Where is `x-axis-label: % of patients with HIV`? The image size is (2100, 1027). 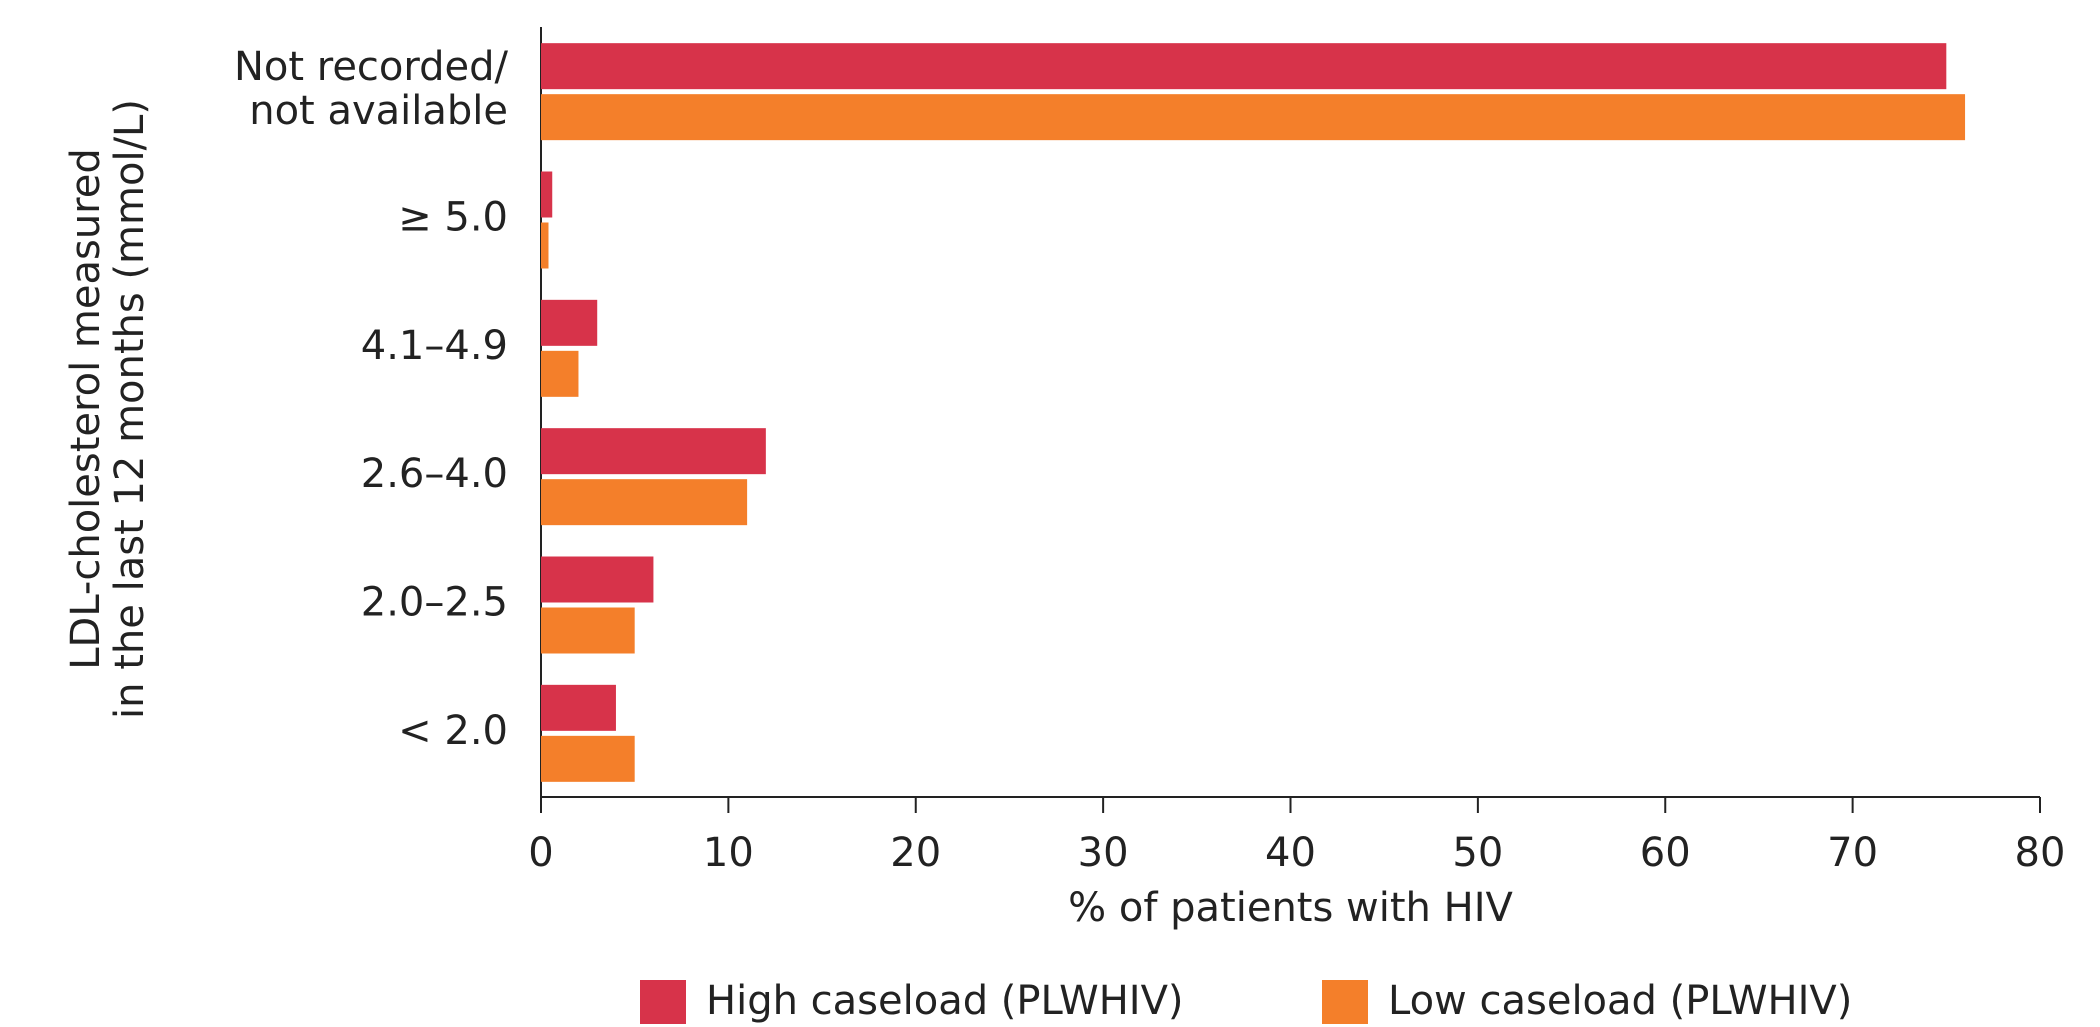
x-axis-label: % of patients with HIV is located at coordinates (1290, 908).